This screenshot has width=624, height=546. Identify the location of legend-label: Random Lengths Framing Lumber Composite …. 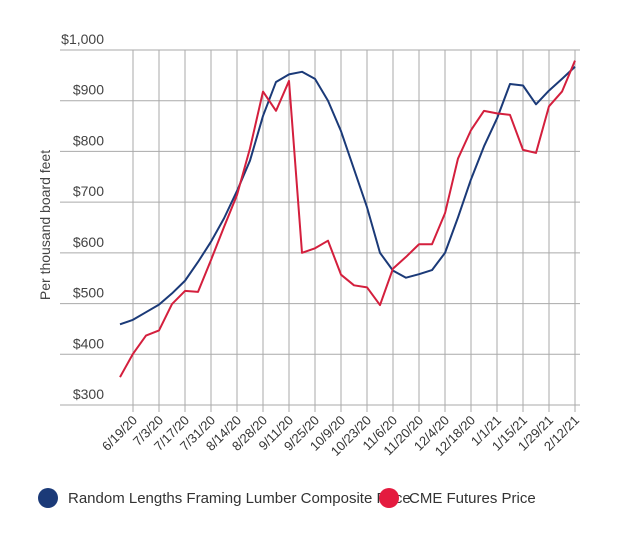
(239, 498).